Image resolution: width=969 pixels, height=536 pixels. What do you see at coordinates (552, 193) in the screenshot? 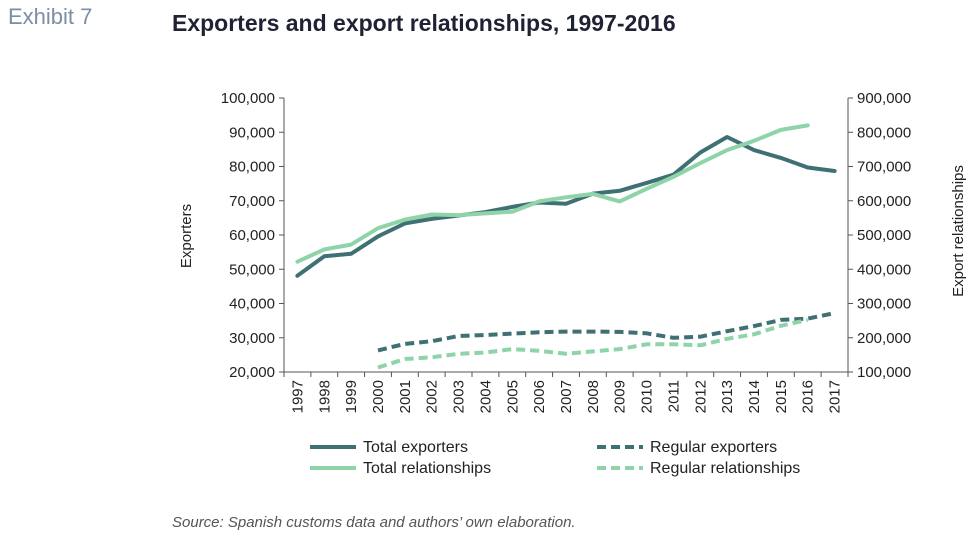
I see `series-line-total-relationships` at bounding box center [552, 193].